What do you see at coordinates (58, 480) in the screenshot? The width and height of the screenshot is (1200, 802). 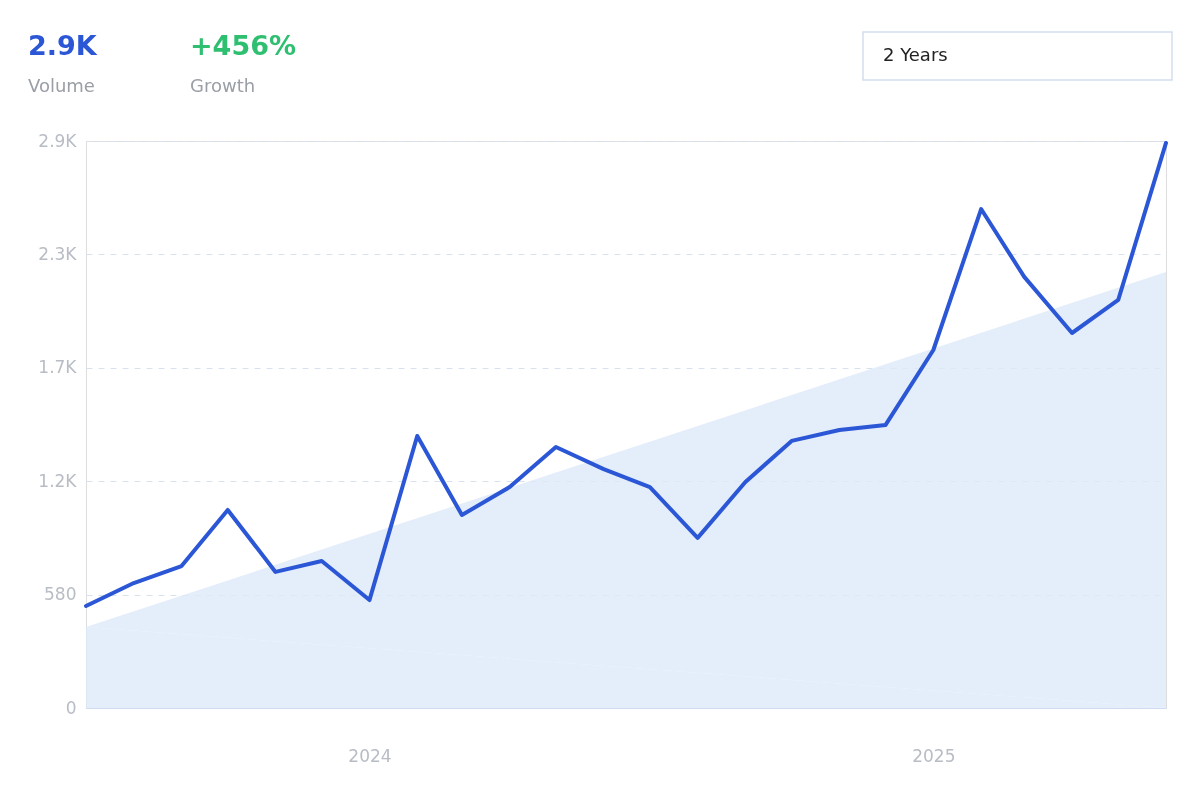 I see `y-tick-label: 1.2K` at bounding box center [58, 480].